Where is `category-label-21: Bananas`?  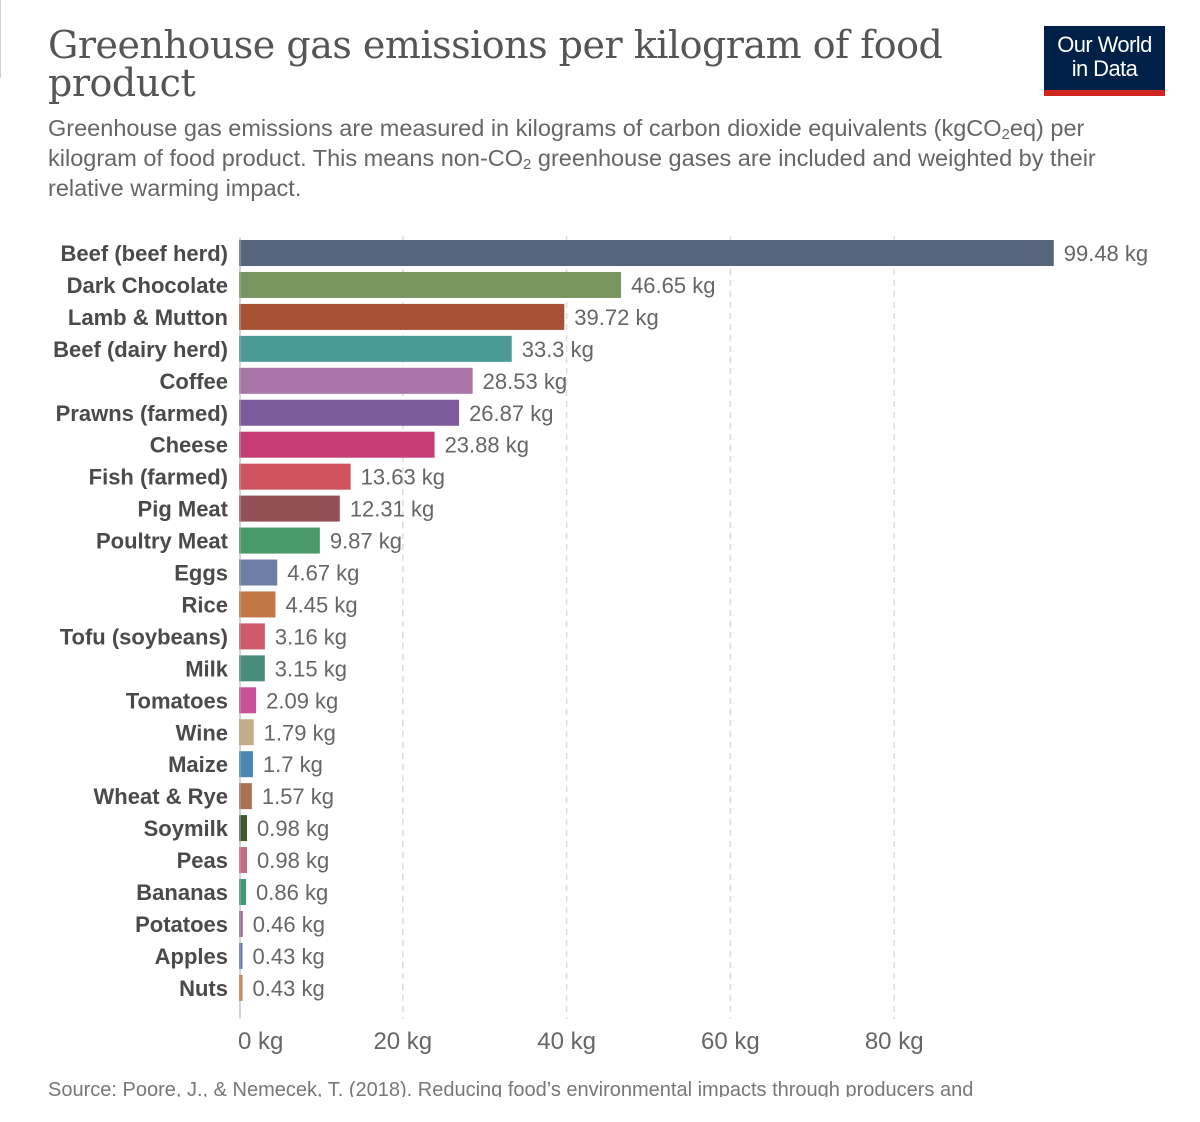 category-label-21: Bananas is located at coordinates (182, 892).